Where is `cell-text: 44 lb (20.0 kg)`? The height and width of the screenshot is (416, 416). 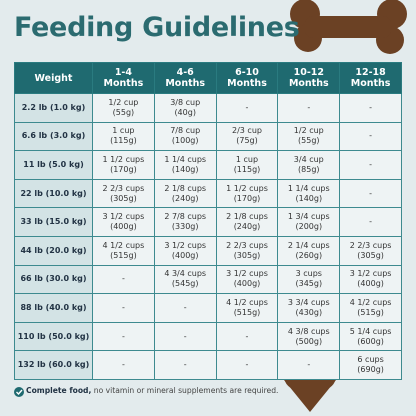
cell-text: 44 lb (20.0 kg) is located at coordinates (53, 250).